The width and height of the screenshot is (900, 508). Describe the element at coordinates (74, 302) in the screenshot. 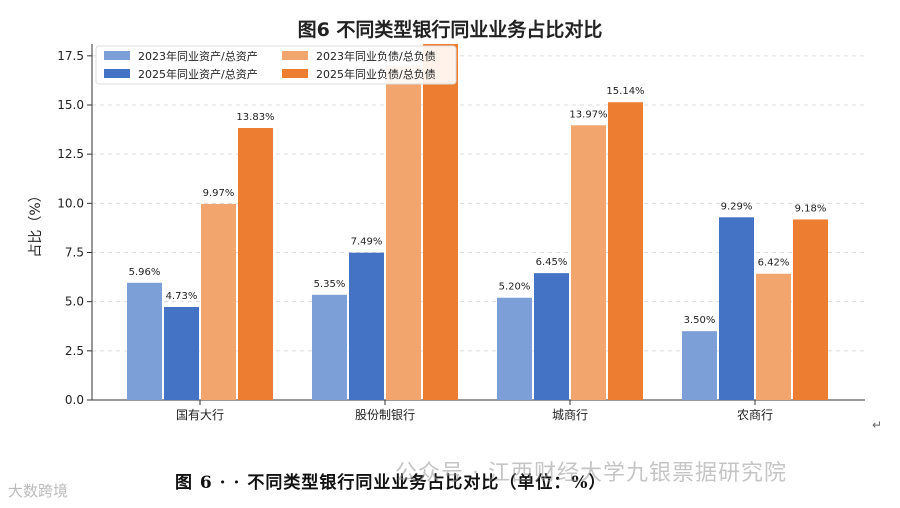

I see `y-tick-label: 5.0` at that location.